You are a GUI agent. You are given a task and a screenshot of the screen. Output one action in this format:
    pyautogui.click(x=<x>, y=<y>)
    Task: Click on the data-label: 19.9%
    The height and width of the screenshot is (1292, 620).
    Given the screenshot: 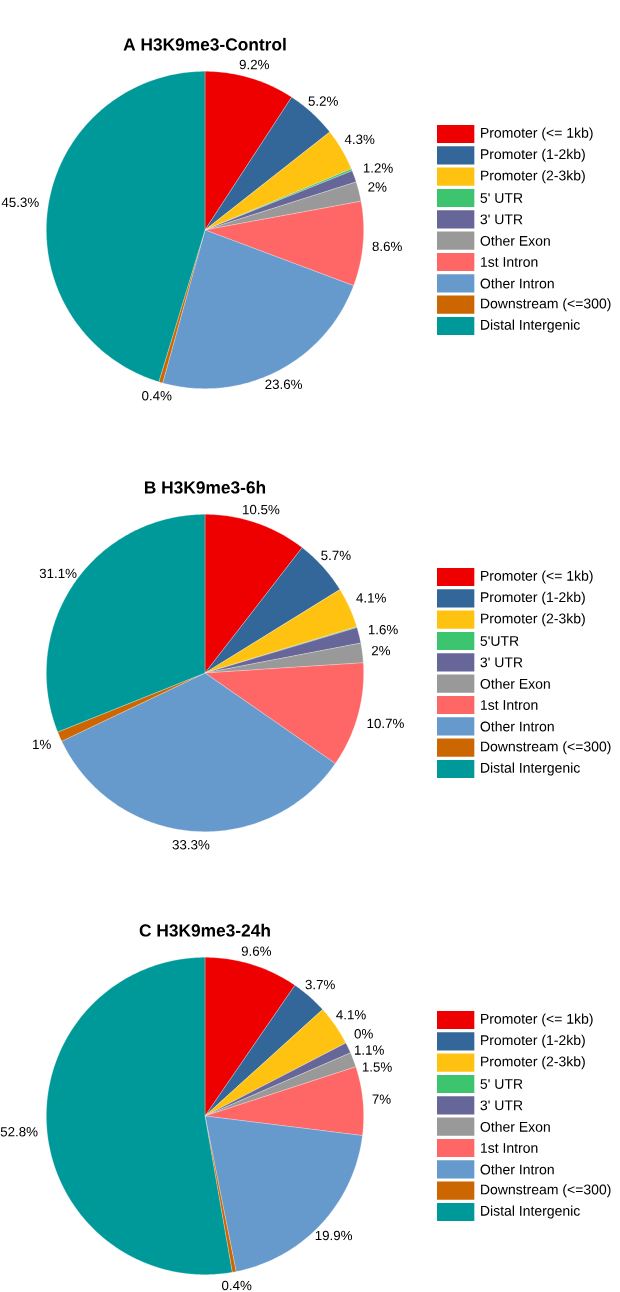 What is the action you would take?
    pyautogui.click(x=334, y=1235)
    